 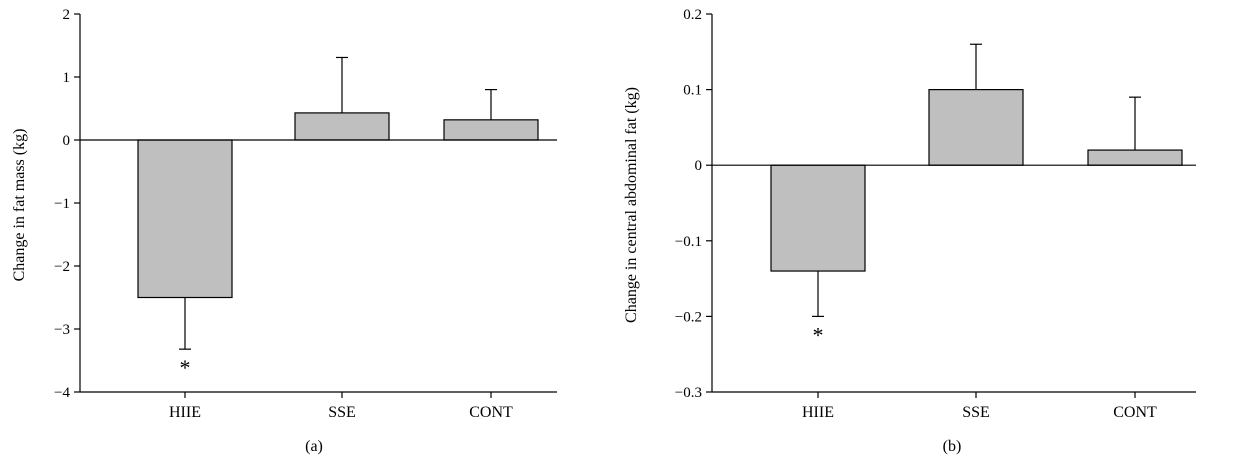 I want to click on y-tick-label: 1, so click(x=67, y=78).